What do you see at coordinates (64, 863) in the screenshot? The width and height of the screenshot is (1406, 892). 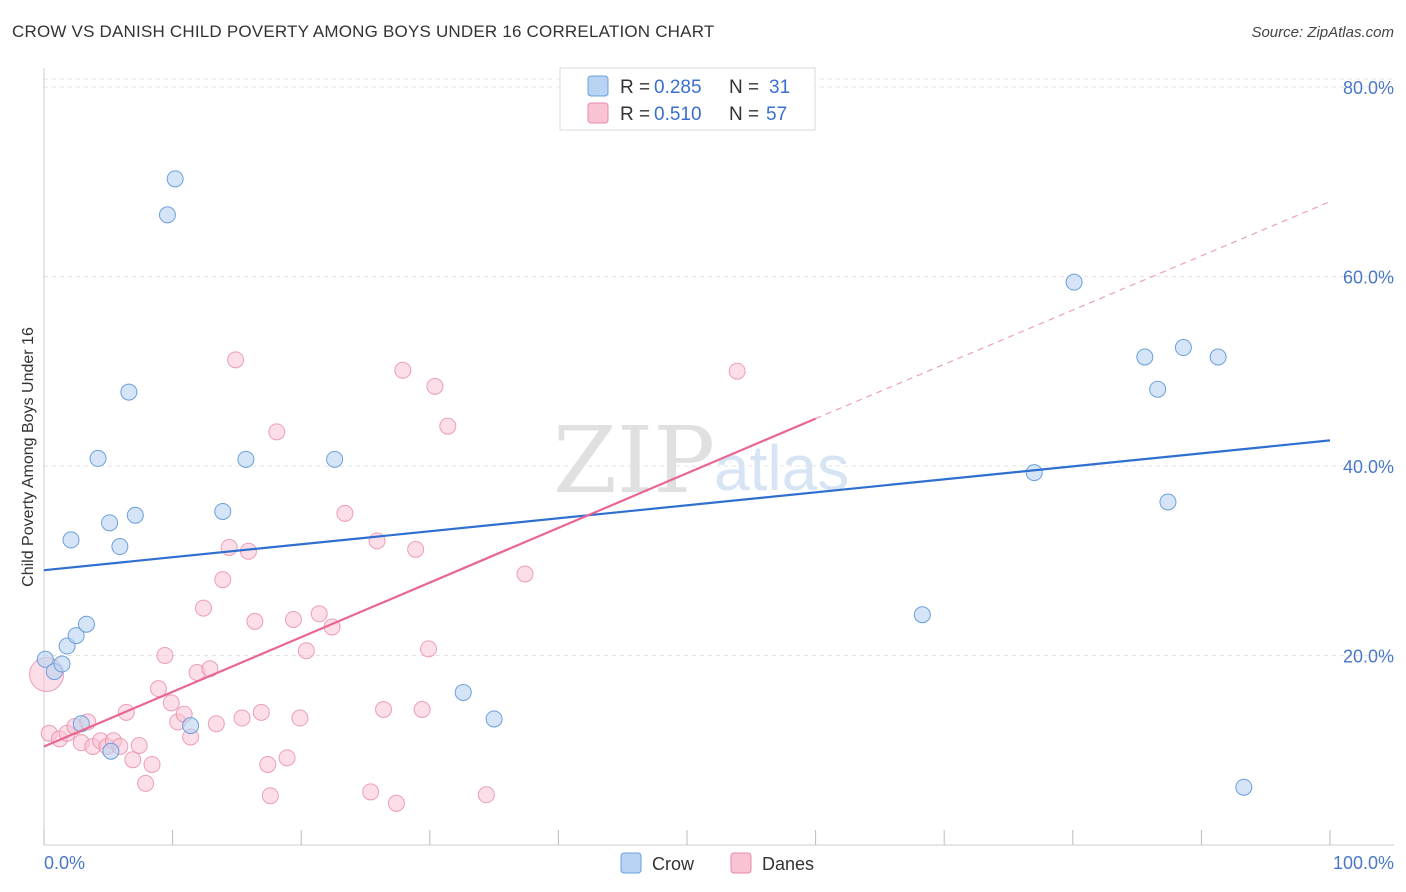 I see `x-tick-label-min: 0.0%` at bounding box center [64, 863].